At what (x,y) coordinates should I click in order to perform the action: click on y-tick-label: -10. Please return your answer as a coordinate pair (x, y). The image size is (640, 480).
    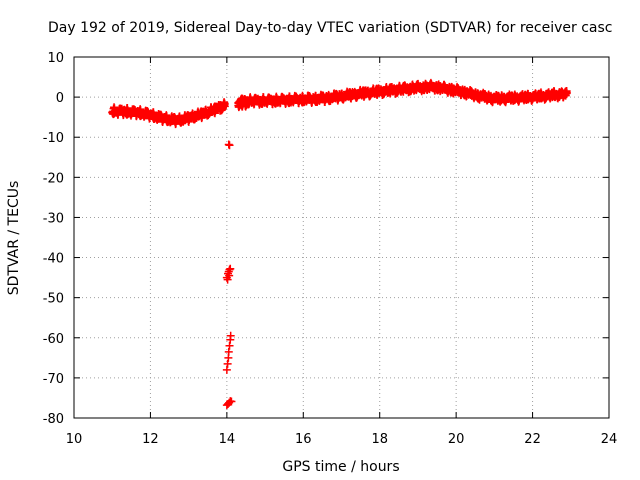
    Looking at the image, I should click on (53, 138).